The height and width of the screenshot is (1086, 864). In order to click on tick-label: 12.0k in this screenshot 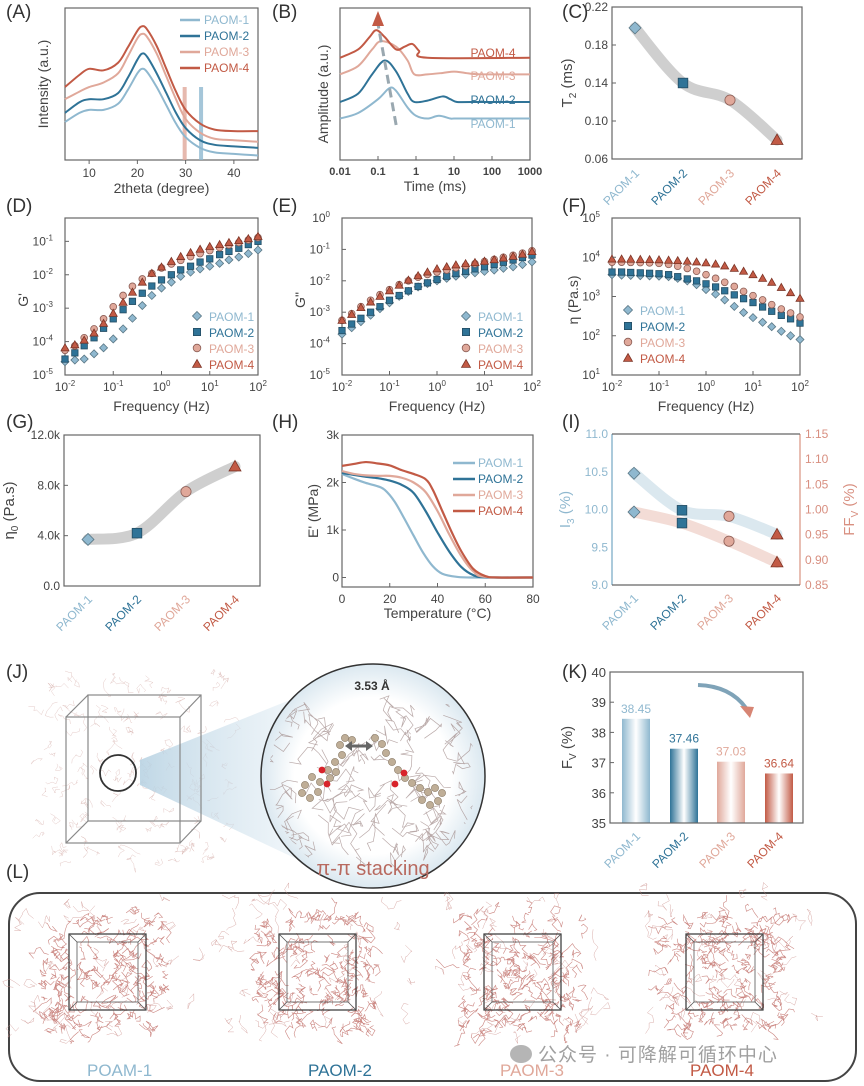, I will do `click(46, 435)`.